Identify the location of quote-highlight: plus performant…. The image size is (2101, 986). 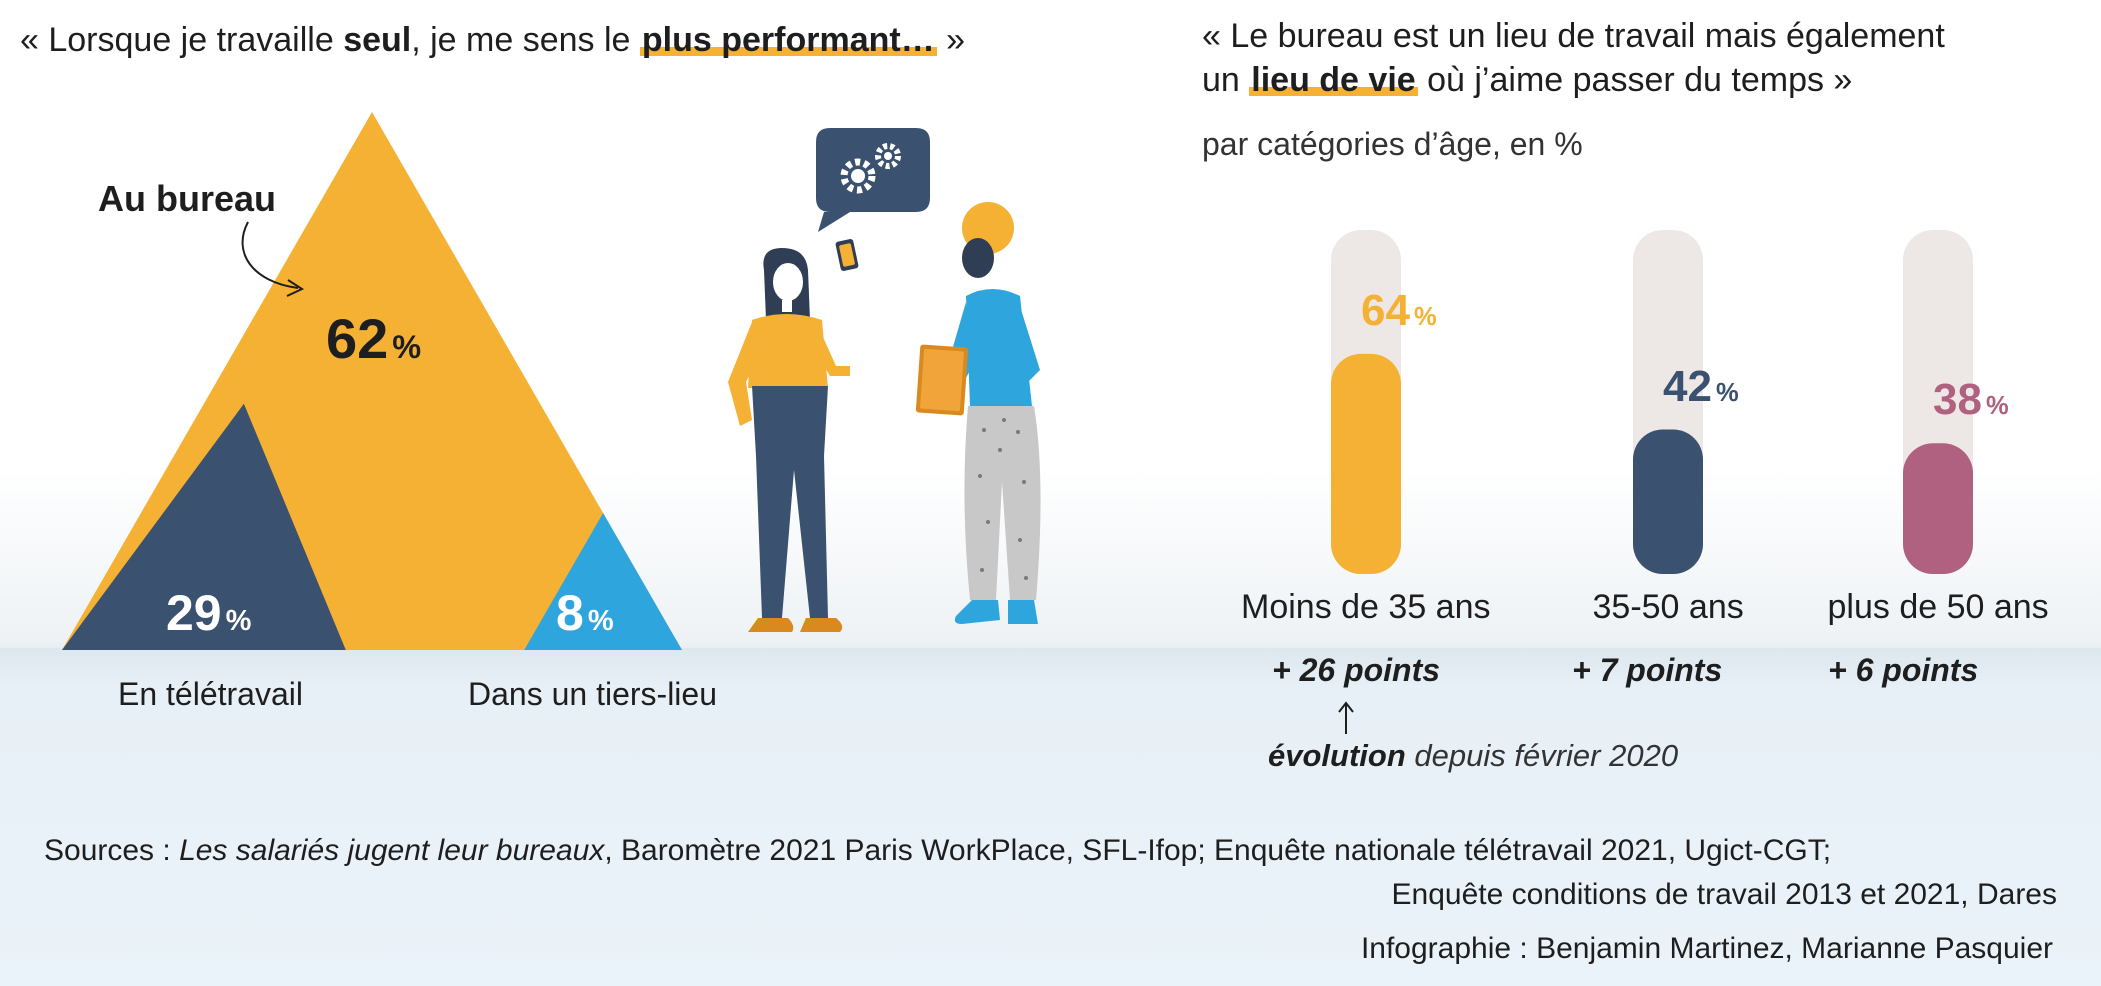
(788, 40).